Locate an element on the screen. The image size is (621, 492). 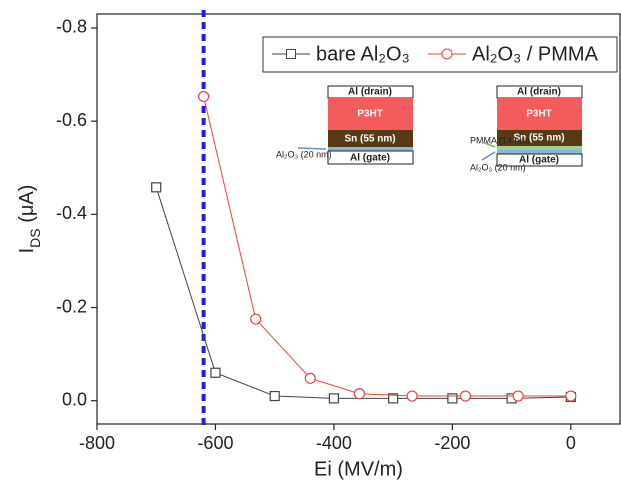
y-tick-label: 0.0 is located at coordinates (74, 399).